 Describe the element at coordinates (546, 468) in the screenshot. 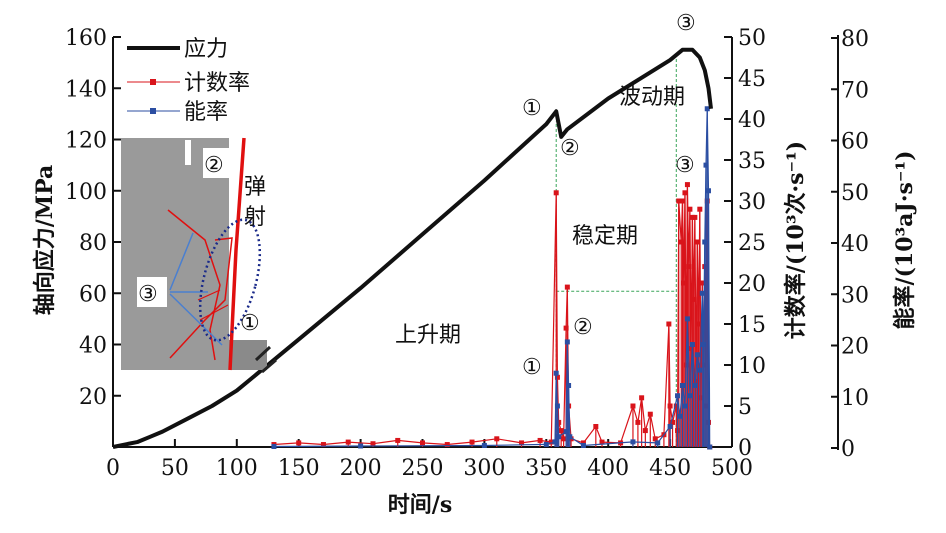

I see `x-tick-label: 350` at that location.